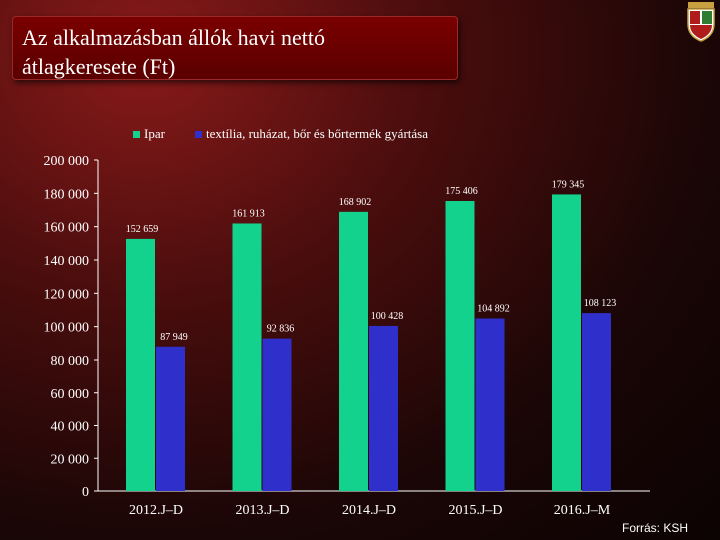 This screenshot has width=720, height=540. What do you see at coordinates (198, 134) in the screenshot?
I see `legend-swatch-textil` at bounding box center [198, 134].